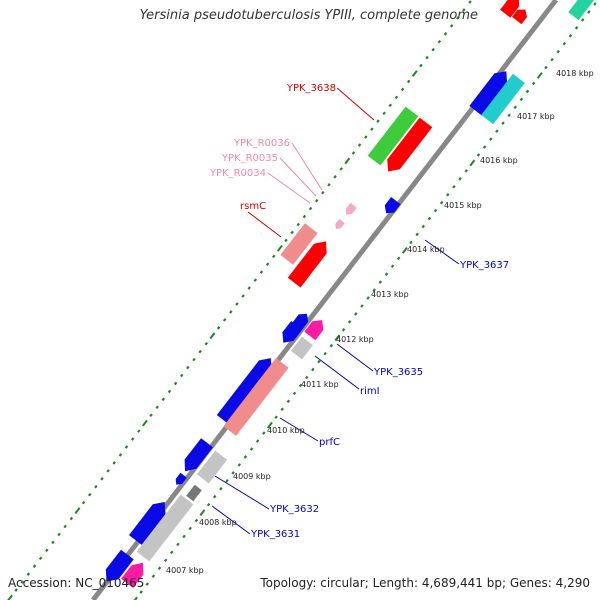 The width and height of the screenshot is (600, 600). What do you see at coordinates (218, 522) in the screenshot?
I see `scale-label: 4008 kbp` at bounding box center [218, 522].